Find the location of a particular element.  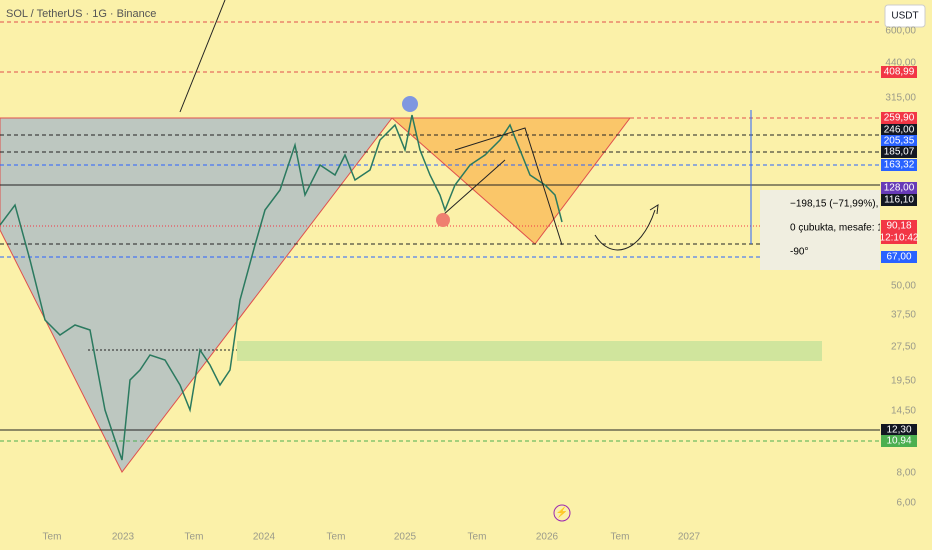

measure-text: 0 çubukta, mesafe: 1 is located at coordinates (836, 228).